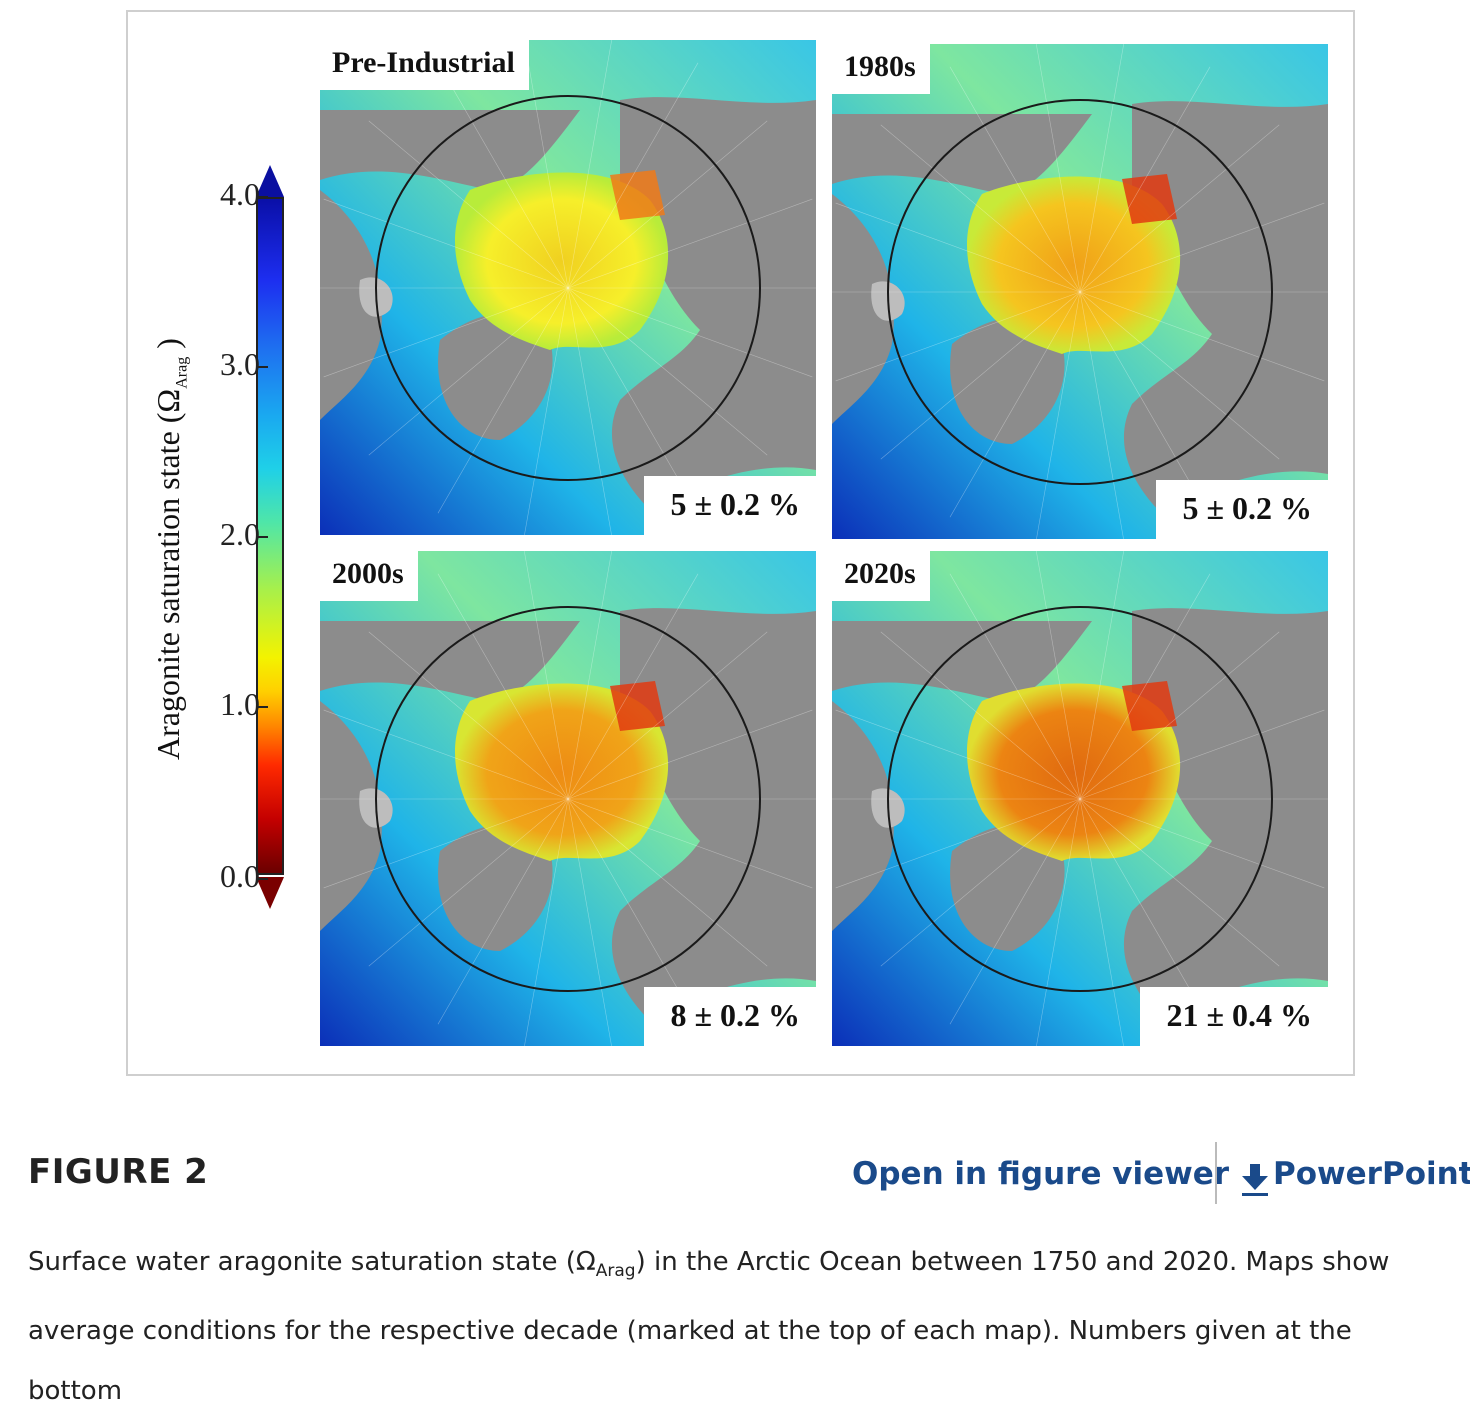 The height and width of the screenshot is (1421, 1470). Describe the element at coordinates (881, 69) in the screenshot. I see `panel-title: 1980s` at that location.